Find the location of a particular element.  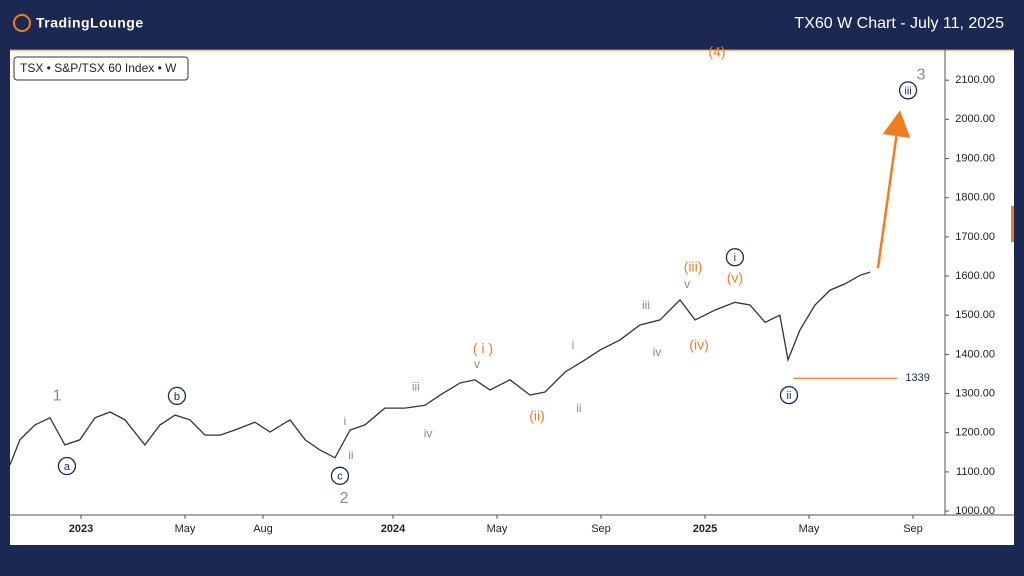

wave-label: c is located at coordinates (340, 477).